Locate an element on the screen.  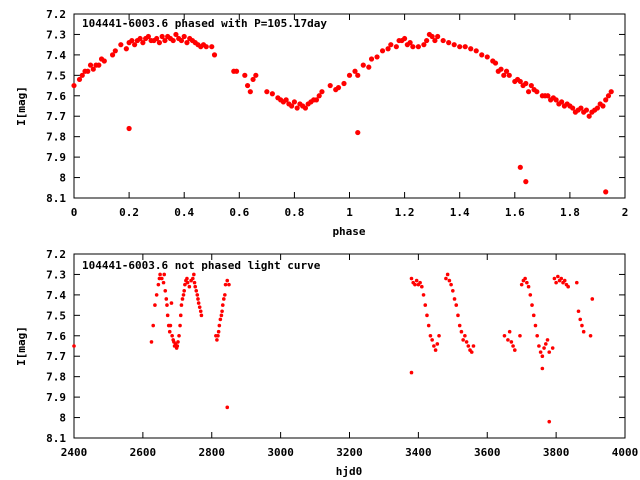
x-tick-label: 0 is located at coordinates (74, 212).